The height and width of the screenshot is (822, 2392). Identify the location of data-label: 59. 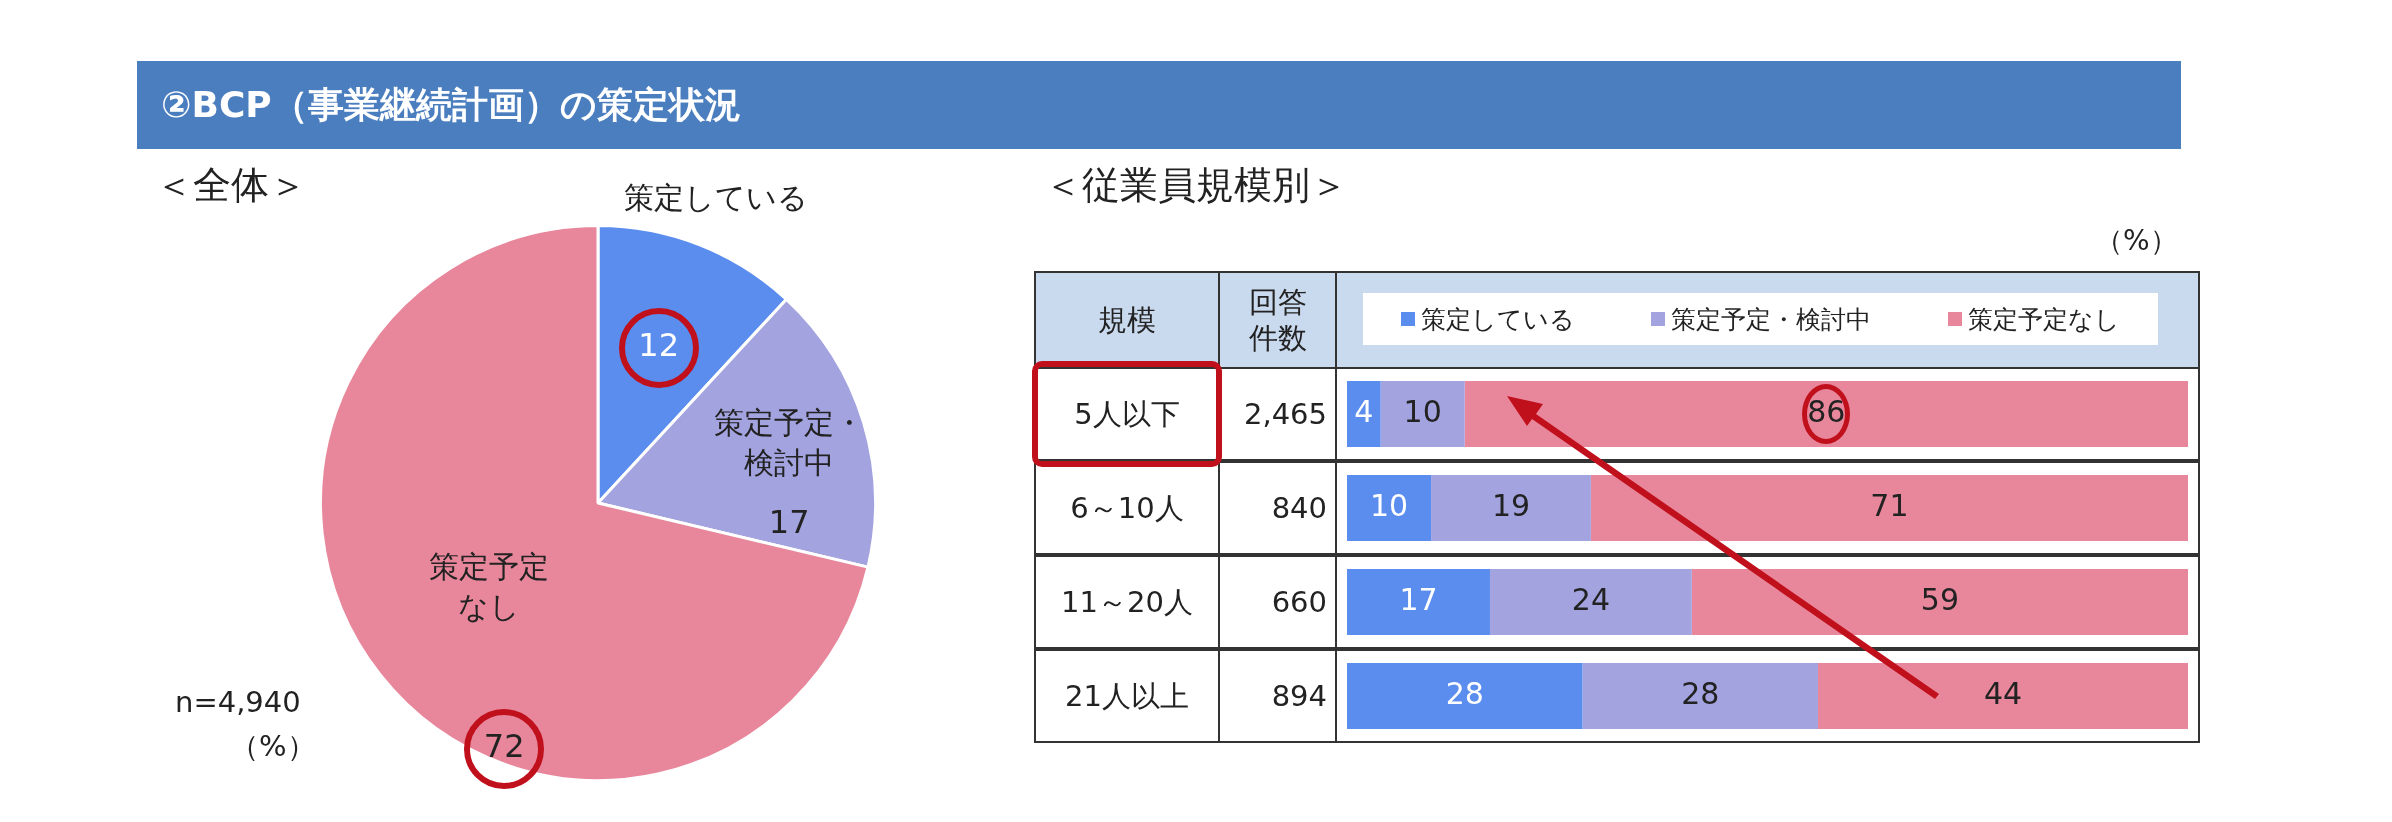
(1939, 599).